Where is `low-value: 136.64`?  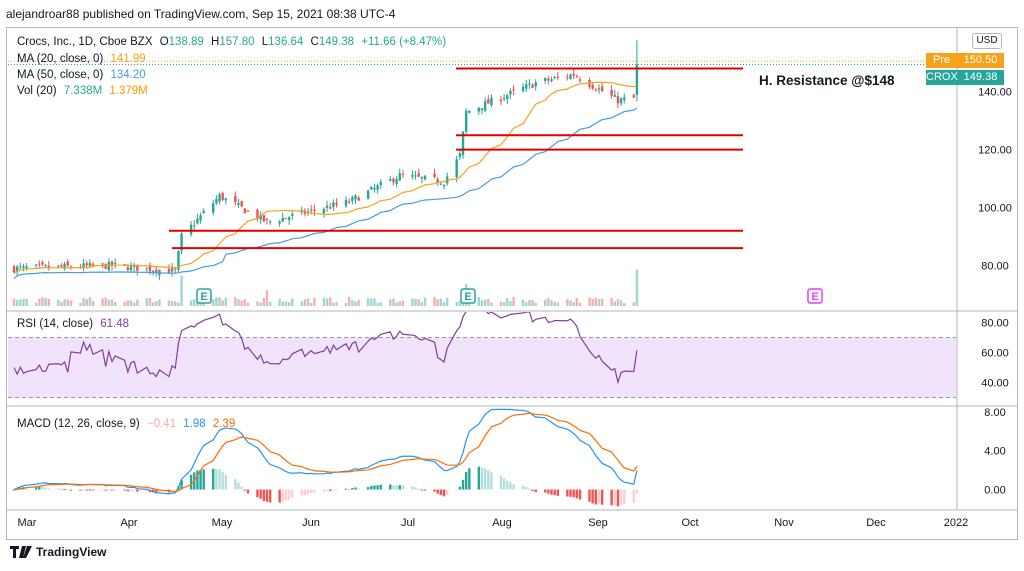 low-value: 136.64 is located at coordinates (286, 42).